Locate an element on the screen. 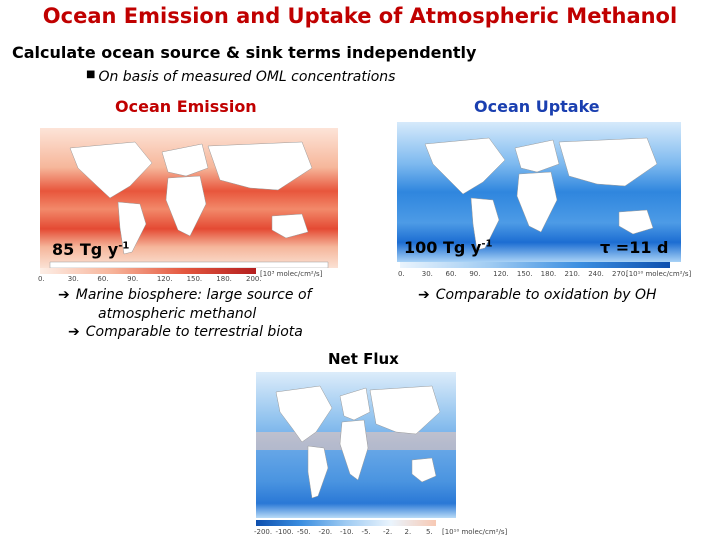  bullet-point: ■ On basis of measured OML concentrations is located at coordinates (240, 77).